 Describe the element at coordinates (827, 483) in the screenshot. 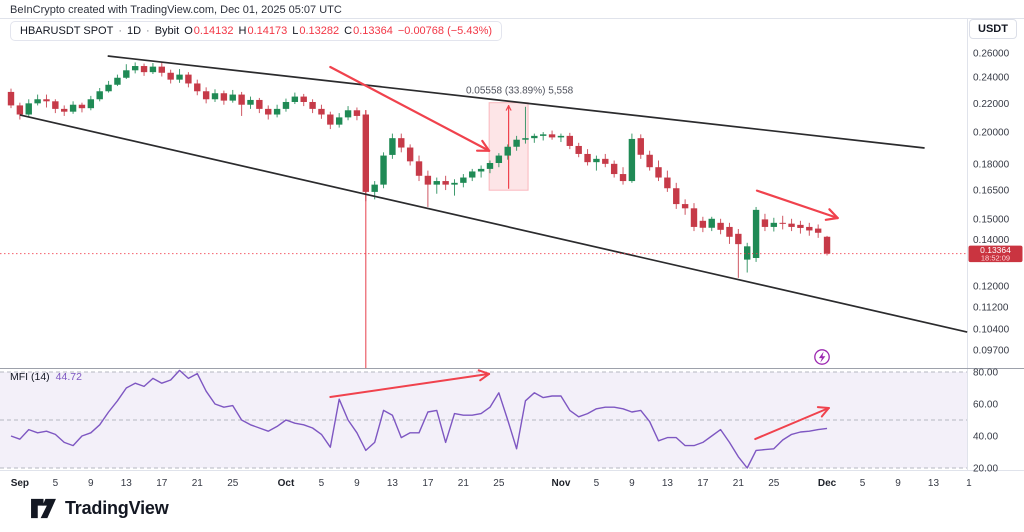

I see `svg-text: Dec` at that location.